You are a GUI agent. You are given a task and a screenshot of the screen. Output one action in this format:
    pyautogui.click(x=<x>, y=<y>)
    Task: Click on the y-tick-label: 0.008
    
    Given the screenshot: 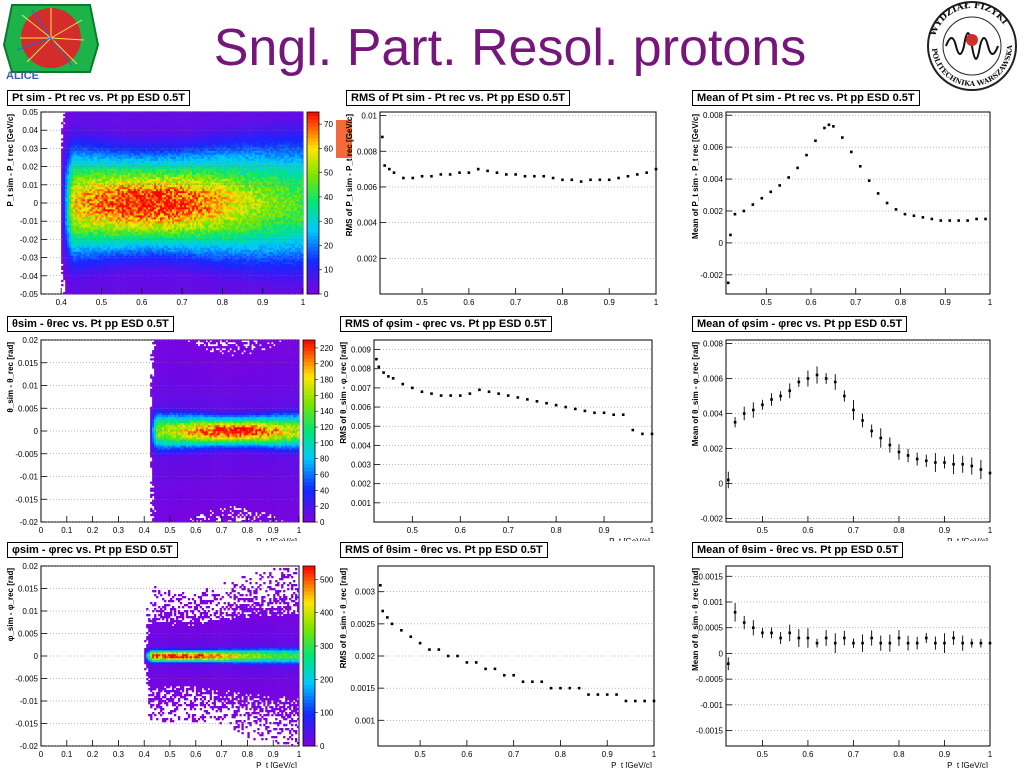 What is the action you would take?
    pyautogui.click(x=713, y=344)
    